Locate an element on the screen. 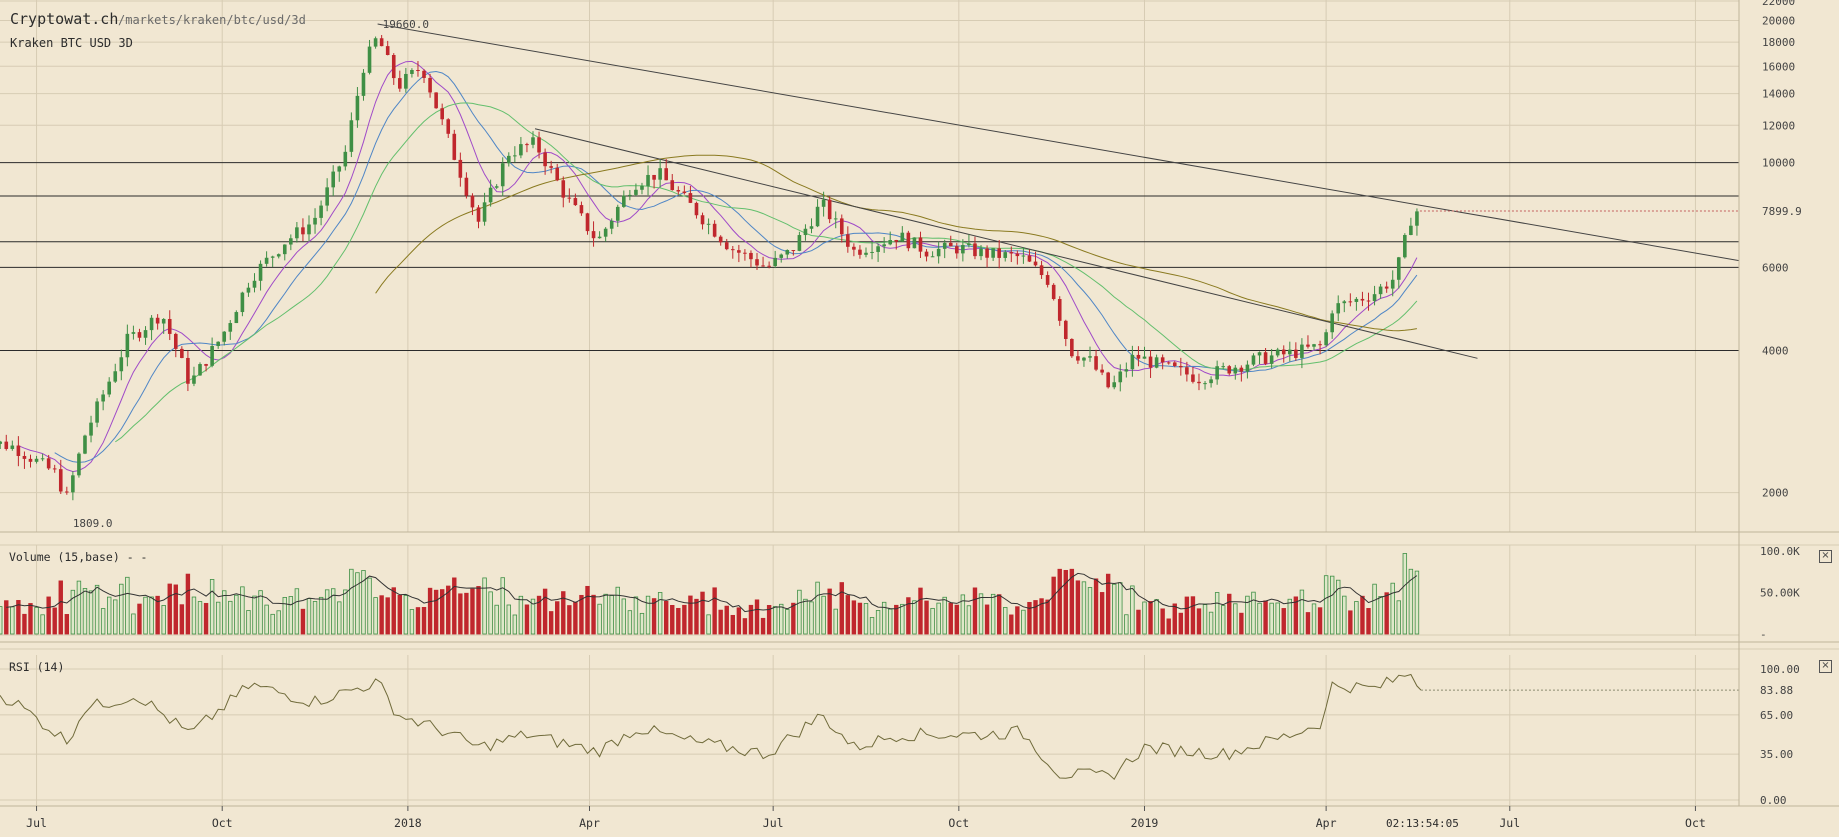  close-rsi-icon: × is located at coordinates (1825, 666).